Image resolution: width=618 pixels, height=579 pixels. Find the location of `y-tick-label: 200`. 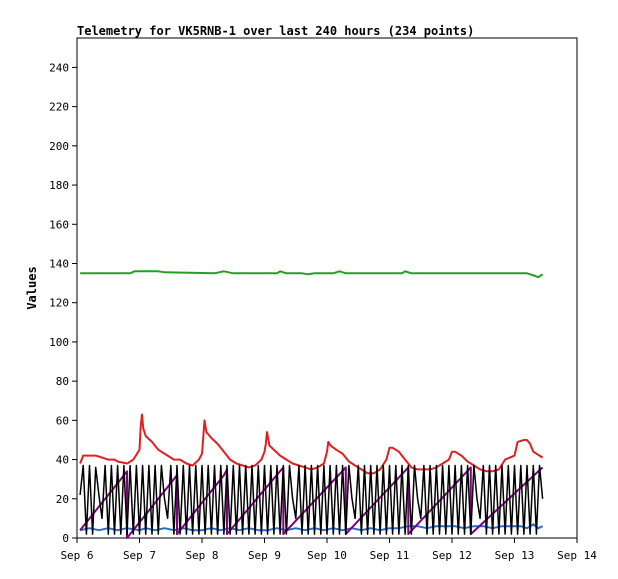

y-tick-label: 200 is located at coordinates (59, 146).